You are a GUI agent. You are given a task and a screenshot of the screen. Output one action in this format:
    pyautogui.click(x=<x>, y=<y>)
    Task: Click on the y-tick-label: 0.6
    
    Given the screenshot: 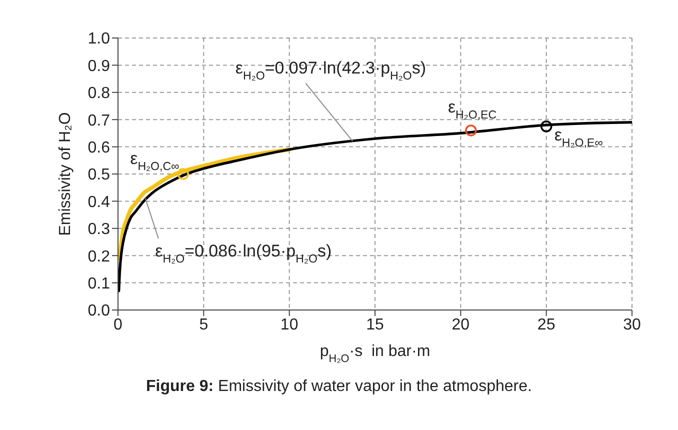 What is the action you would take?
    pyautogui.click(x=99, y=147)
    